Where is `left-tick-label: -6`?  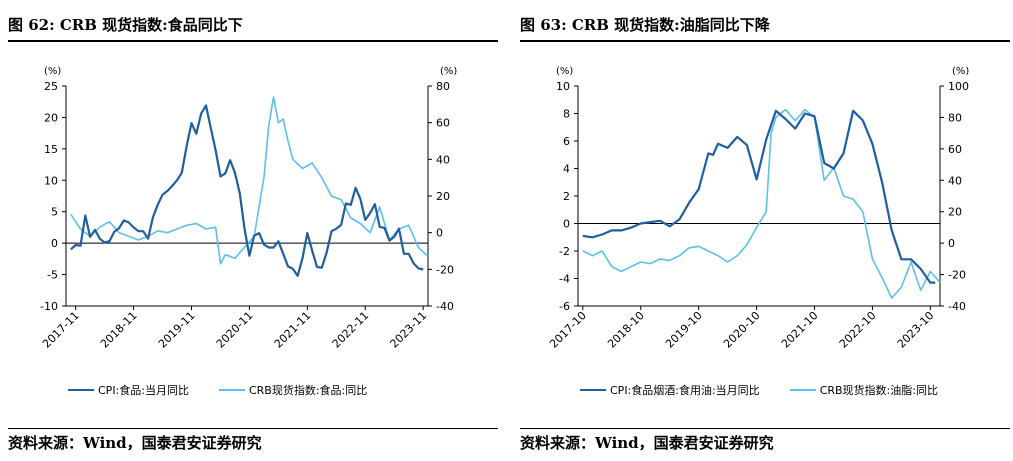
left-tick-label: -6 is located at coordinates (564, 306).